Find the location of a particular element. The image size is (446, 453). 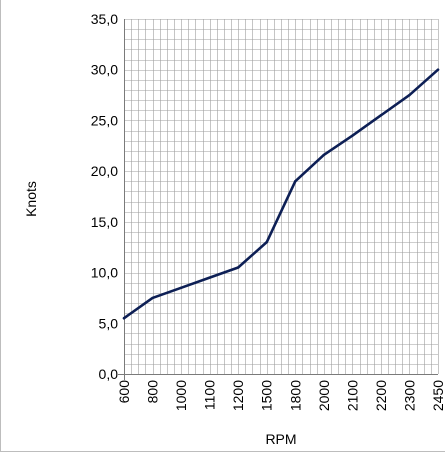

y-tick-label: 10,0 is located at coordinates (104, 273).